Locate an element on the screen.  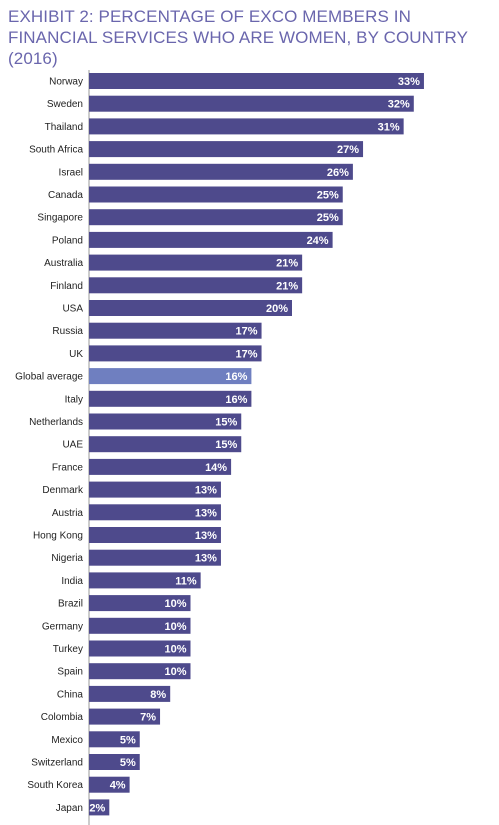
category-label: Netherlands is located at coordinates (56, 422).